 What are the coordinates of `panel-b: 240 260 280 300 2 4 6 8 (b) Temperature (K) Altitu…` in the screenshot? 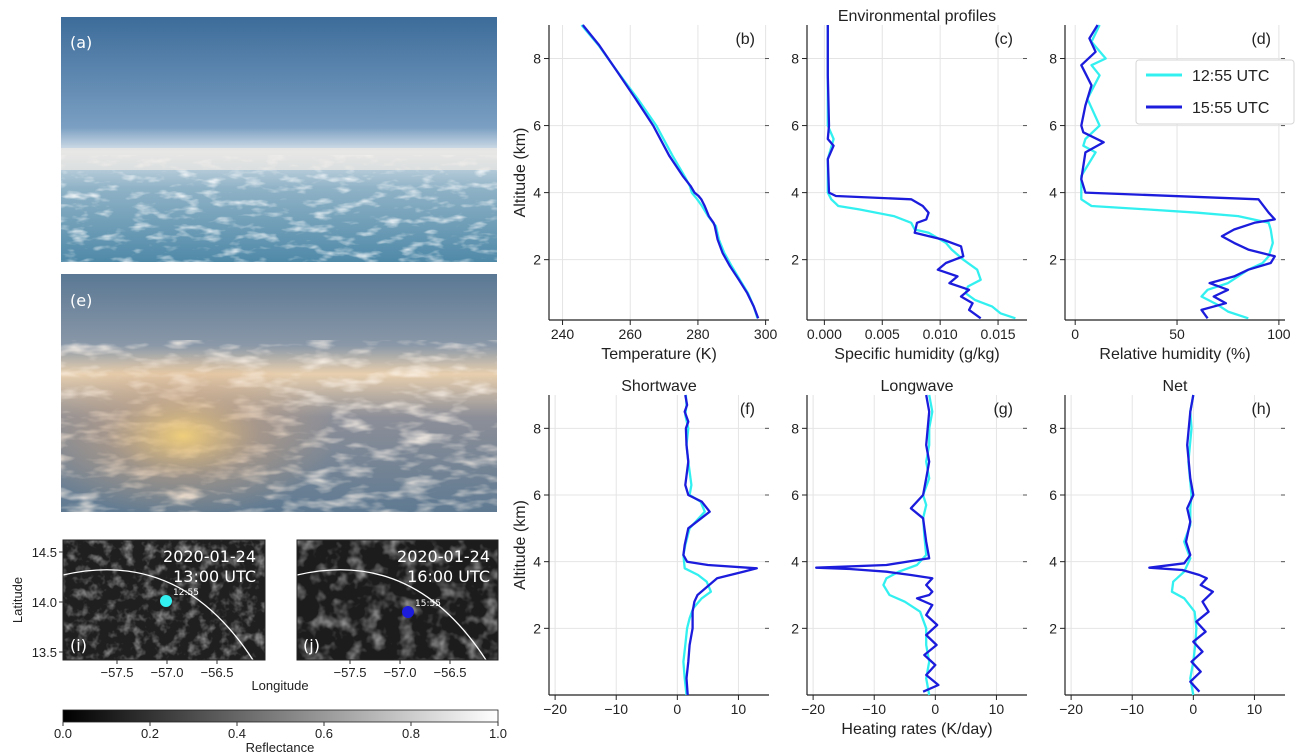 It's located at (645, 193).